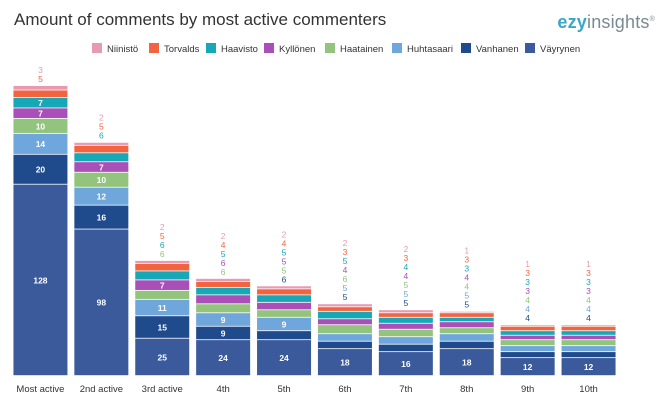 The height and width of the screenshot is (407, 667). Describe the element at coordinates (283, 389) in the screenshot. I see `x-tick-label: 5th` at that location.